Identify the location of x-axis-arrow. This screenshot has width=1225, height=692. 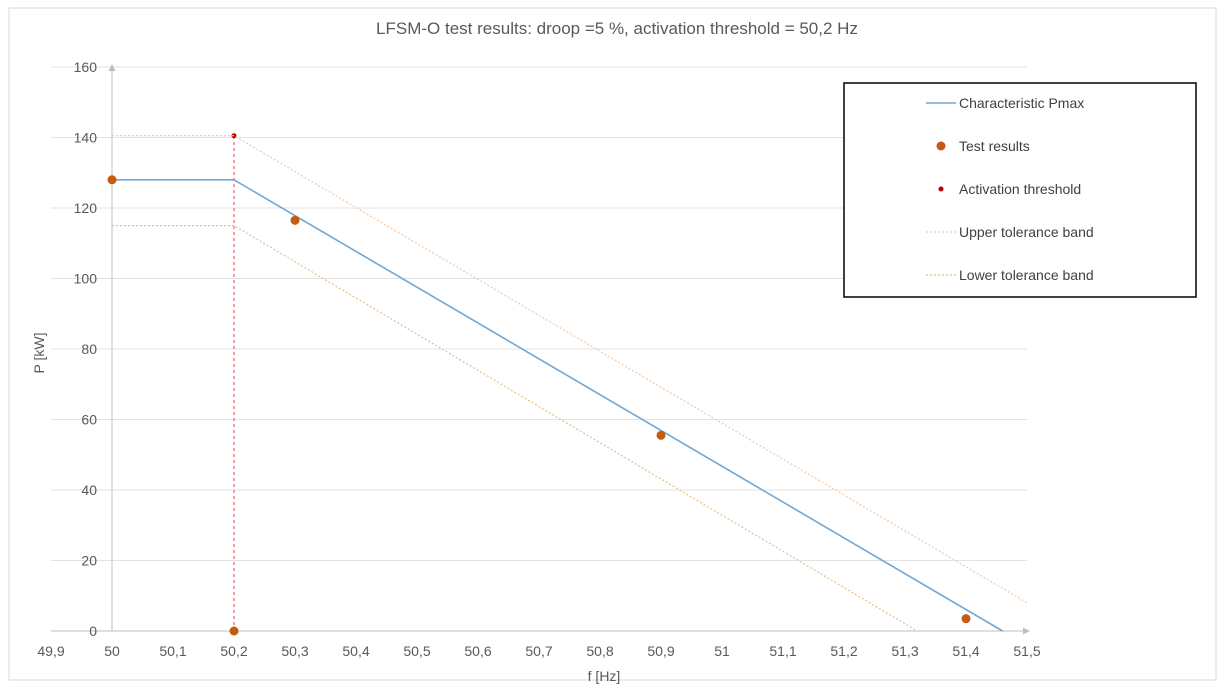
(1026, 631).